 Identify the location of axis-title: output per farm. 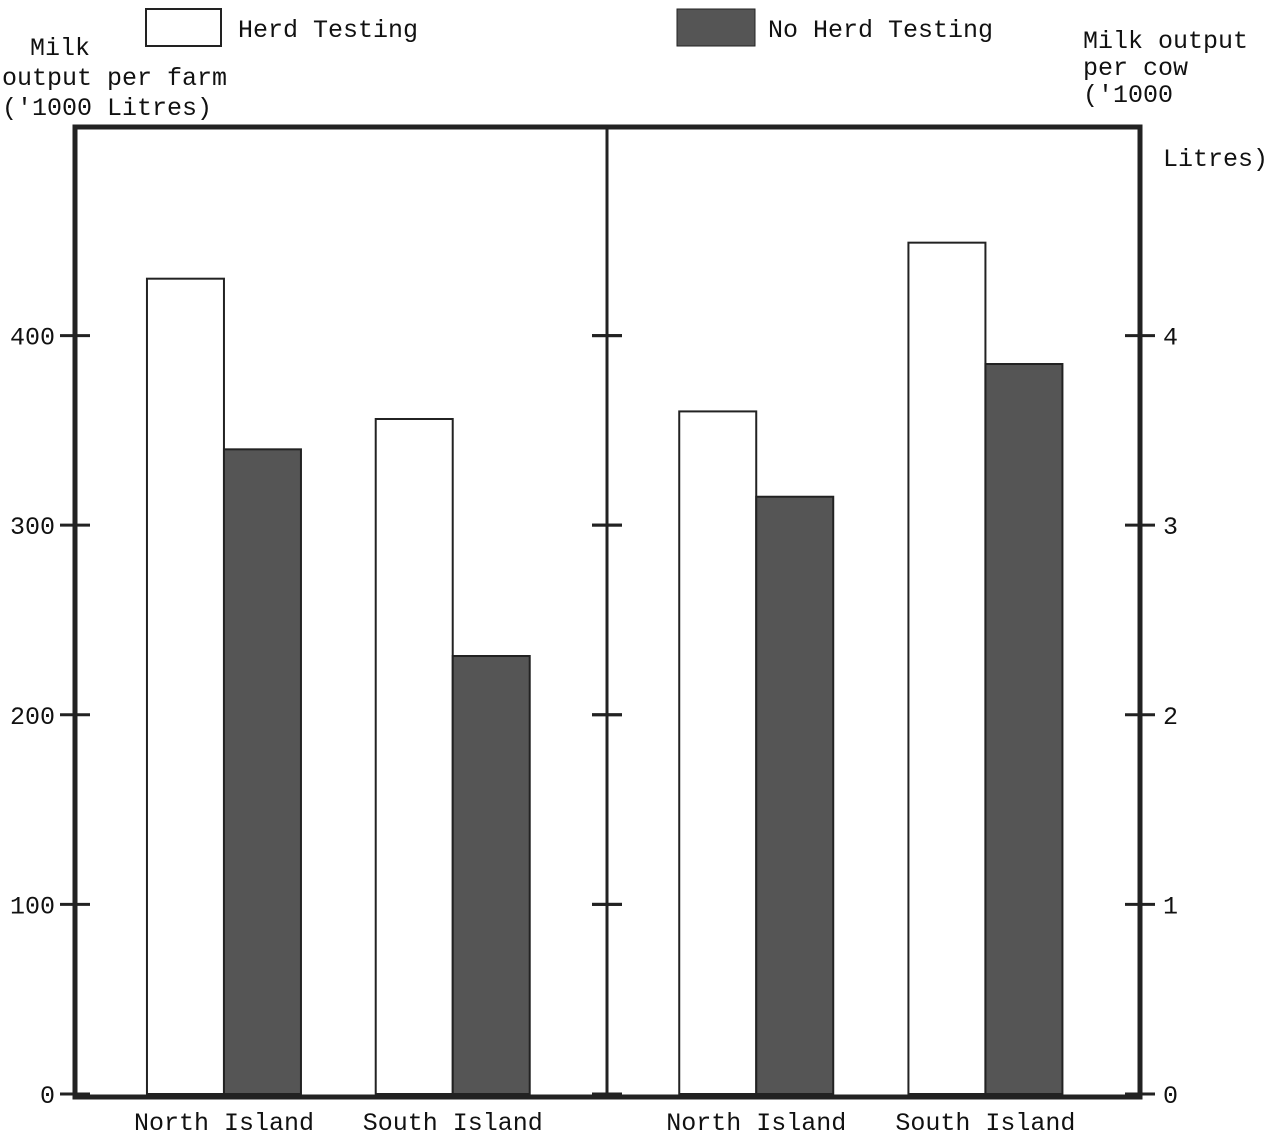
(114, 78).